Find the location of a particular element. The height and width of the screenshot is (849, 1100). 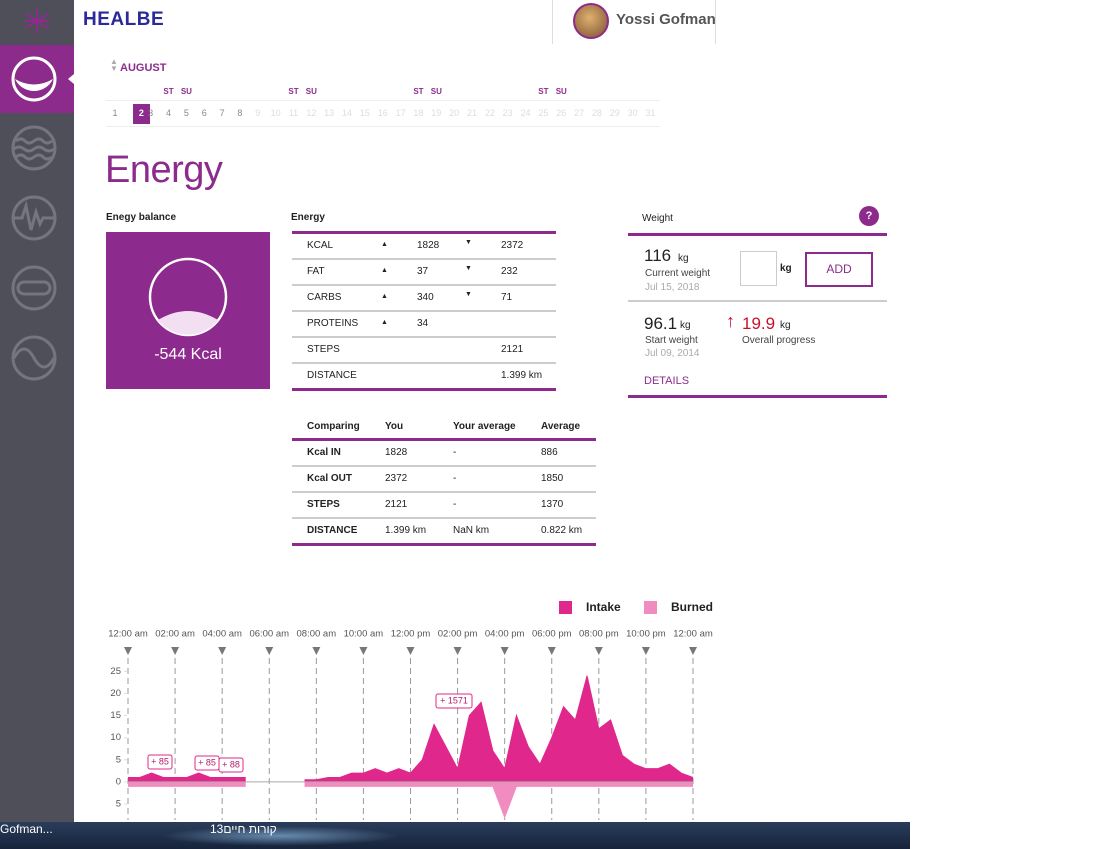

avatar is located at coordinates (591, 21).